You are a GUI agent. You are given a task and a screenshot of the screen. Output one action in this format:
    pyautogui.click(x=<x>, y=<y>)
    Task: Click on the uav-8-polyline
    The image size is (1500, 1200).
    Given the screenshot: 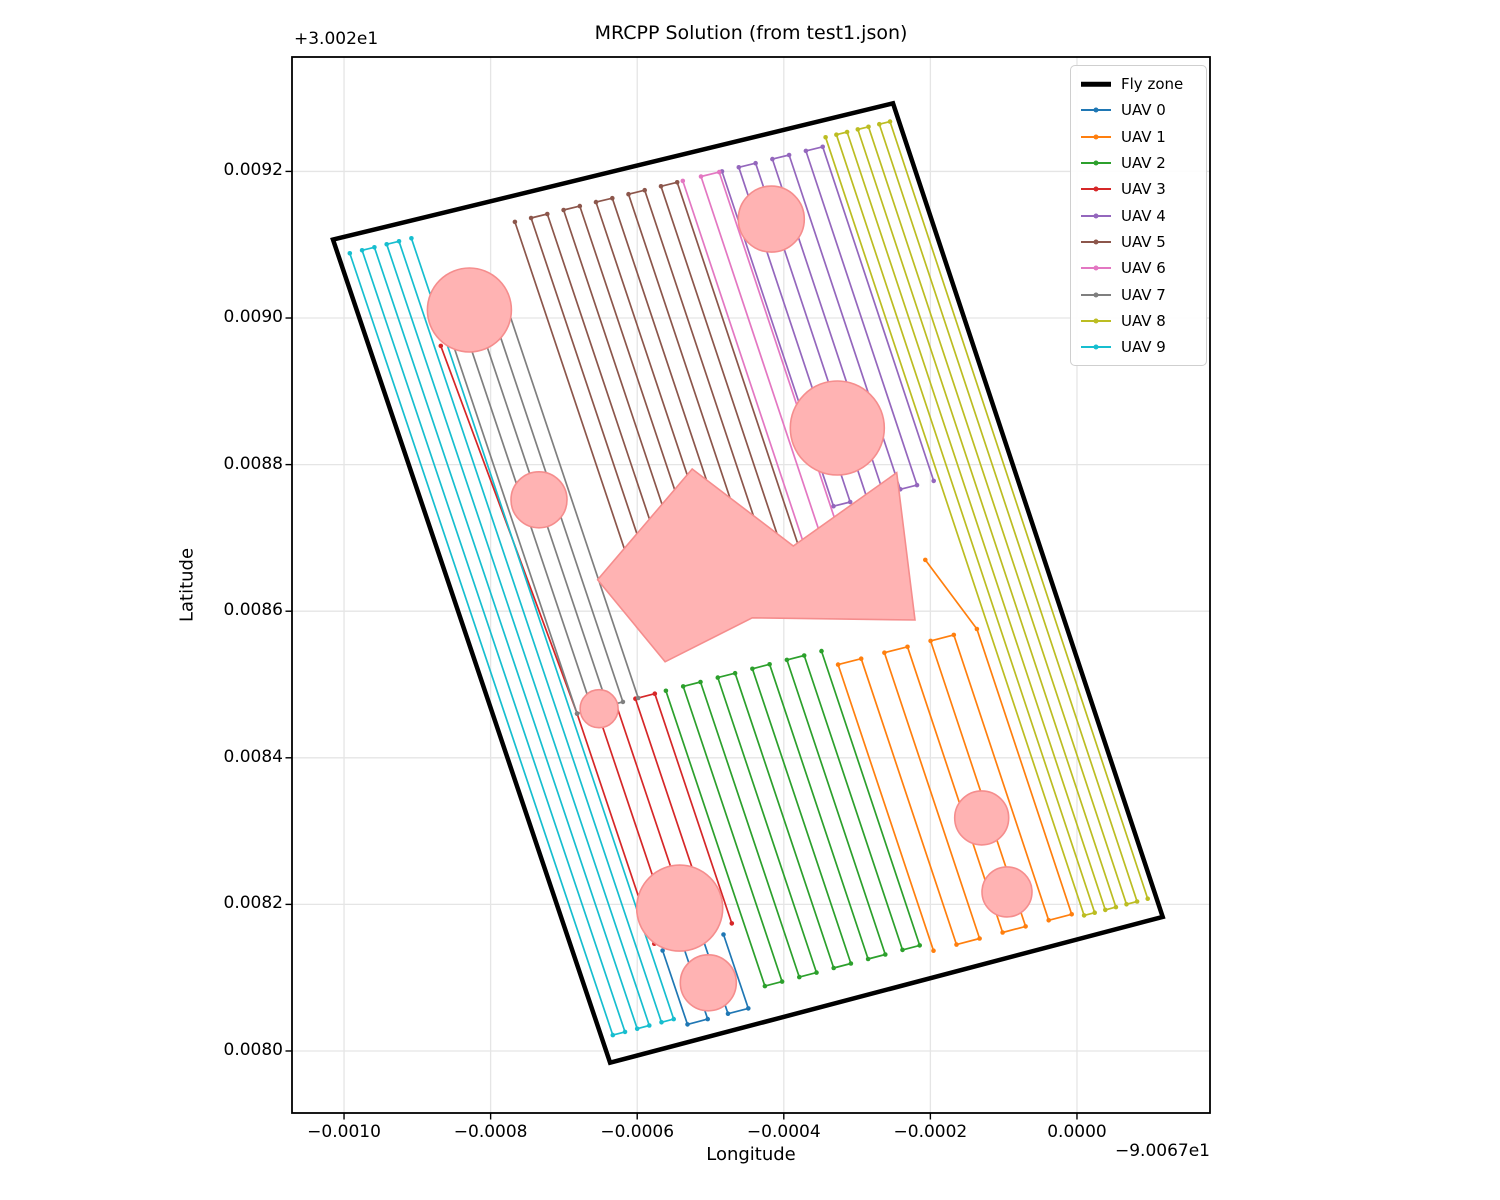 What is the action you would take?
    pyautogui.click(x=986, y=518)
    